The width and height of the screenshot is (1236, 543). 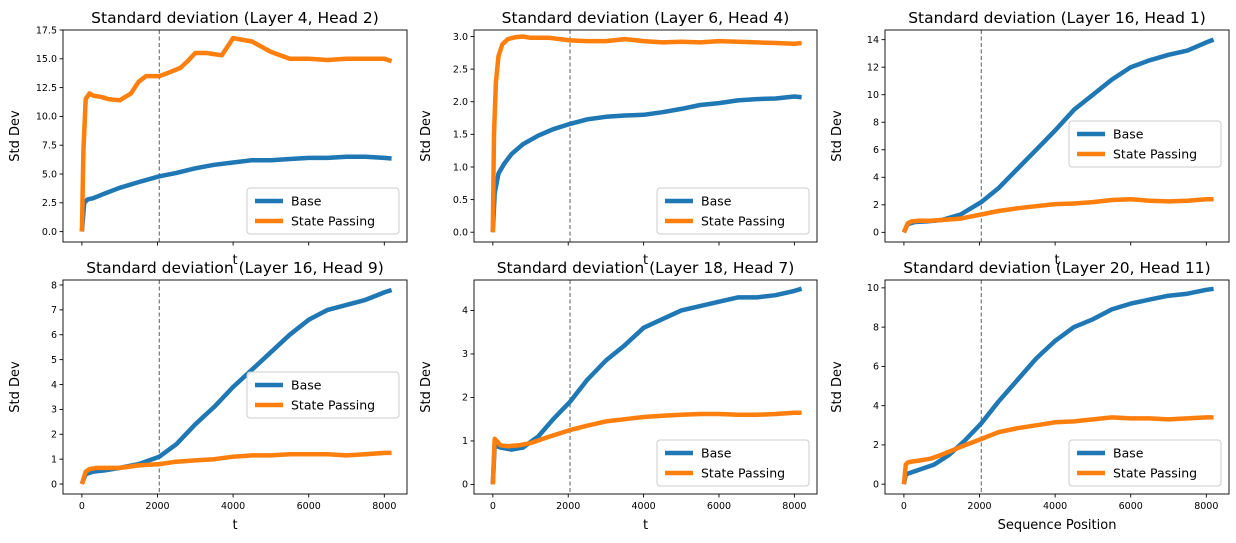 What do you see at coordinates (460, 102) in the screenshot?
I see `y-tick-label: 2.0` at bounding box center [460, 102].